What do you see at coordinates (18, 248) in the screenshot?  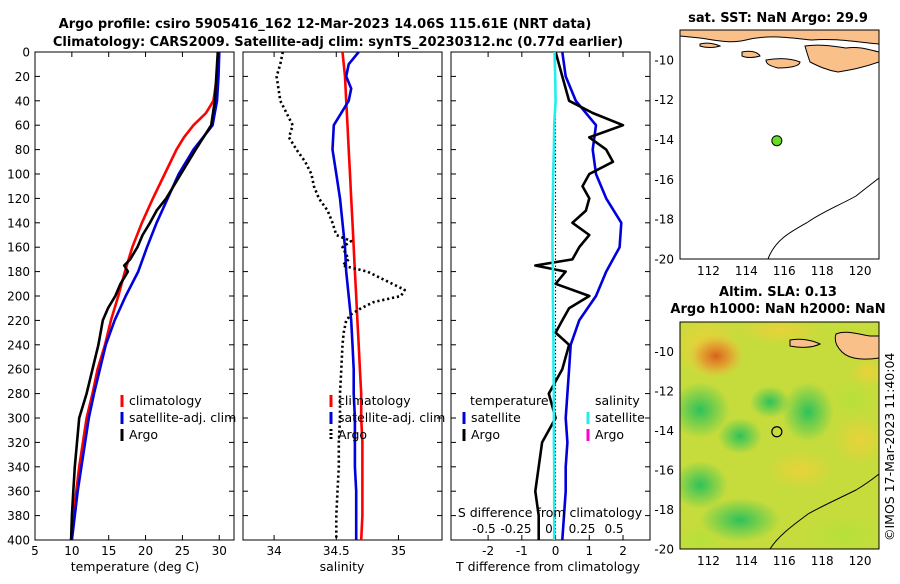 I see `y-tick-label: 160` at bounding box center [18, 248].